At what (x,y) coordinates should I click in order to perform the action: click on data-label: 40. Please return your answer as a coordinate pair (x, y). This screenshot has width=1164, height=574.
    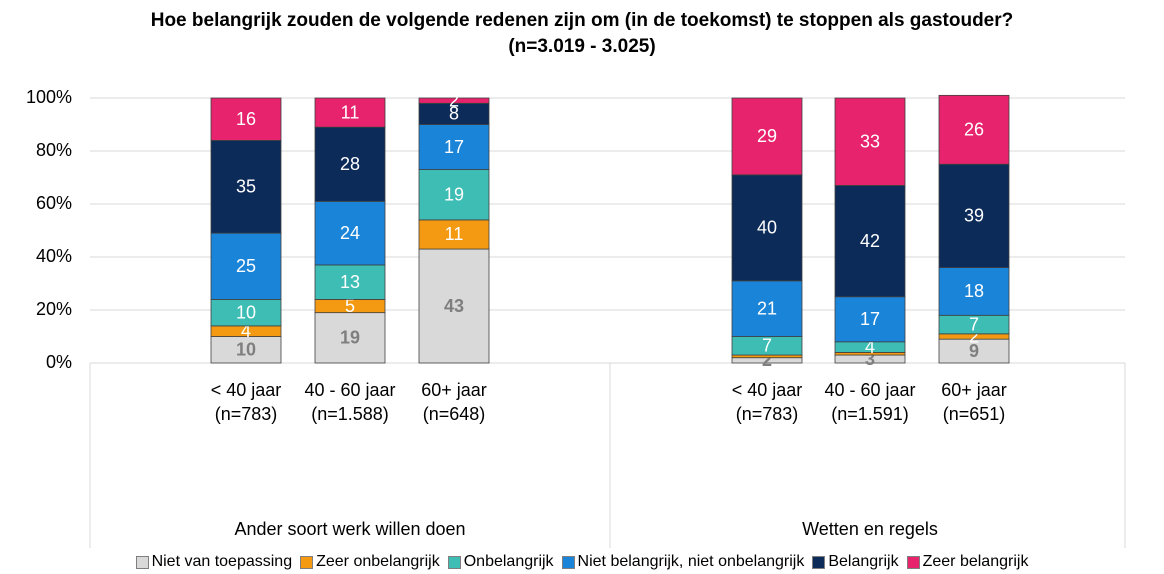
    Looking at the image, I should click on (767, 228).